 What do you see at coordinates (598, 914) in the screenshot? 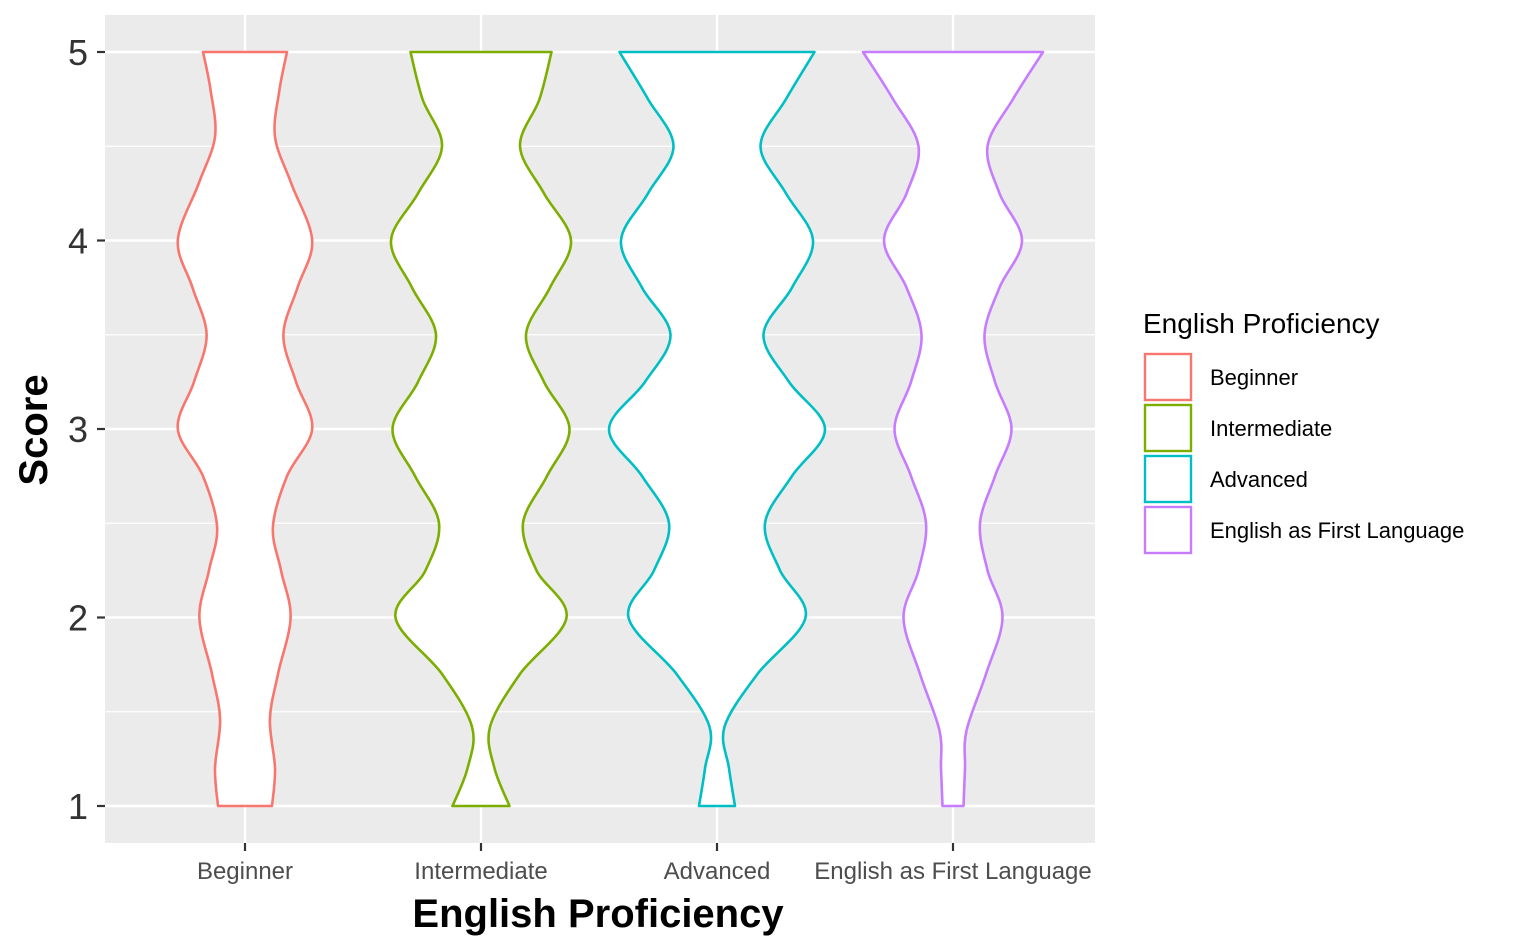
I see `x-axis-title: English Proficiency` at bounding box center [598, 914].